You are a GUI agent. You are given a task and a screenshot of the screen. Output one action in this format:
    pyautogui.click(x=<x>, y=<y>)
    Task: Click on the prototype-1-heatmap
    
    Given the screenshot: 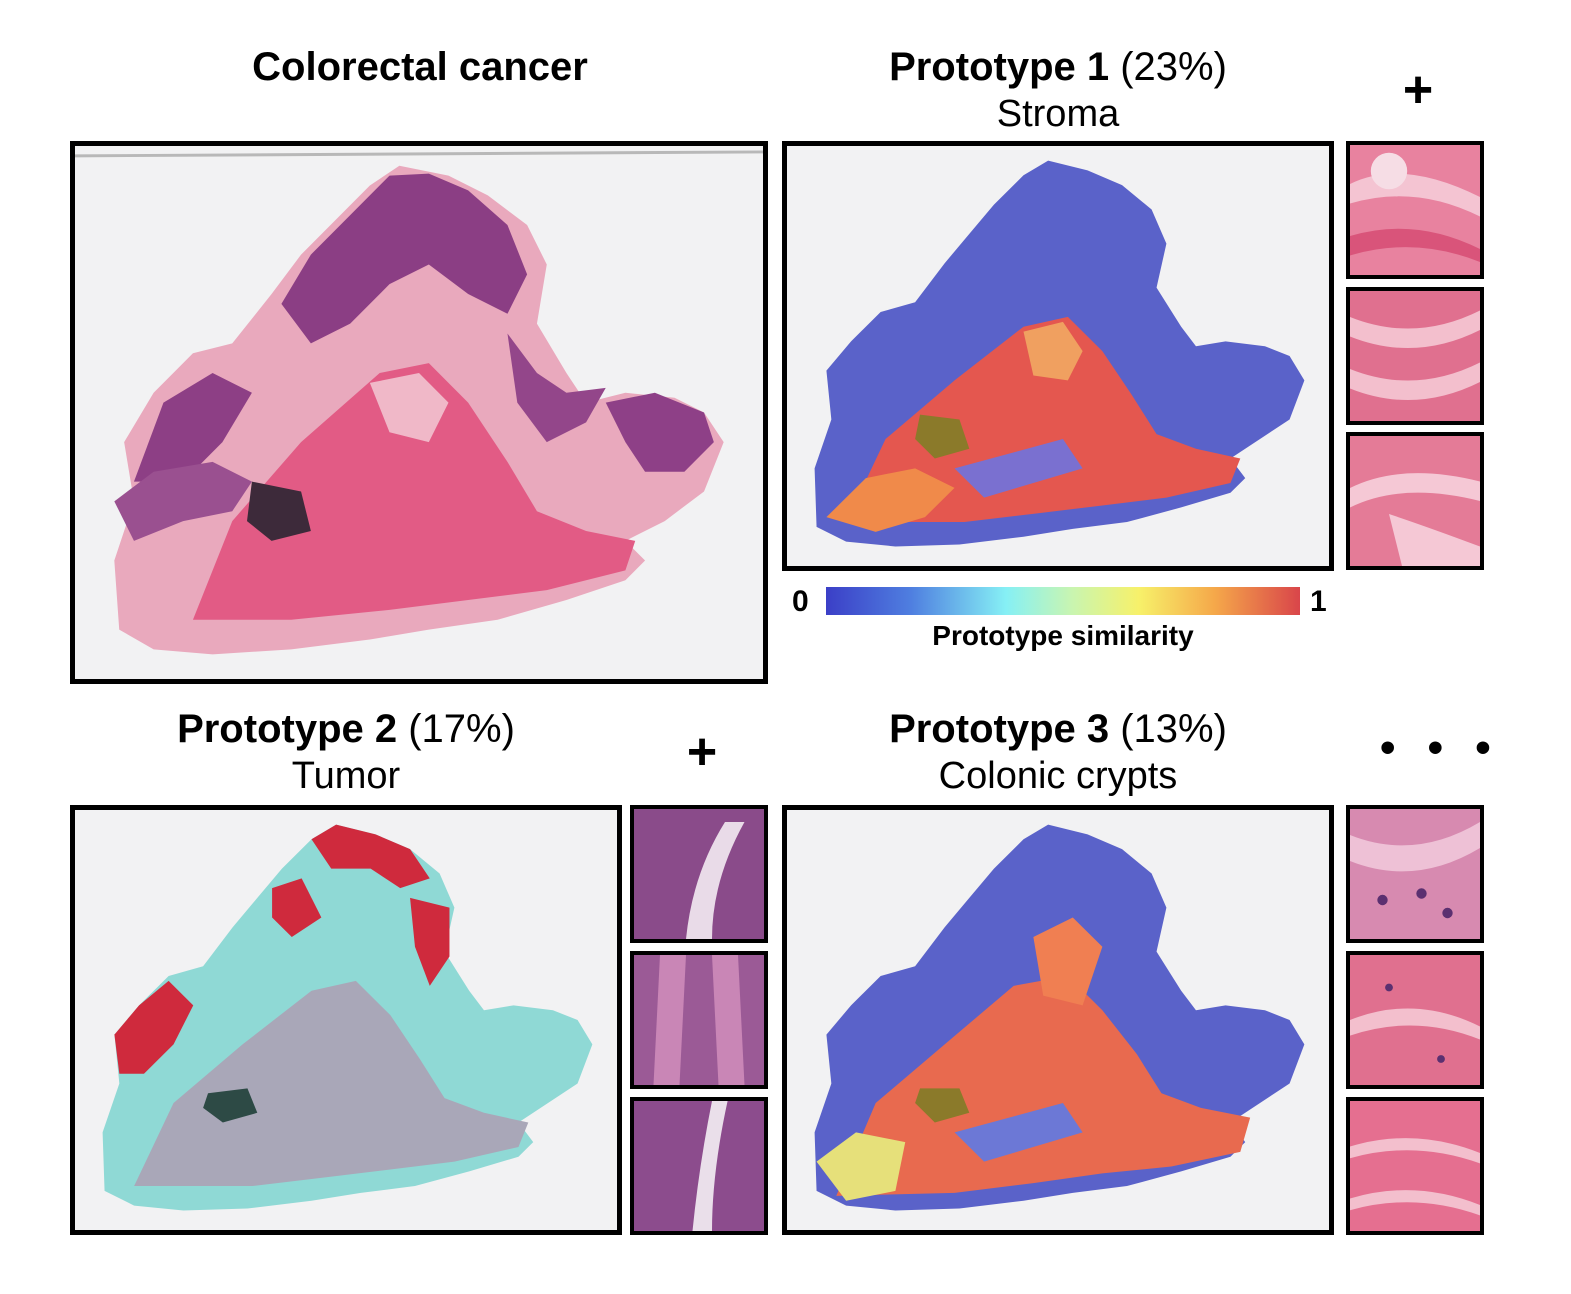 What is the action you would take?
    pyautogui.click(x=1058, y=356)
    